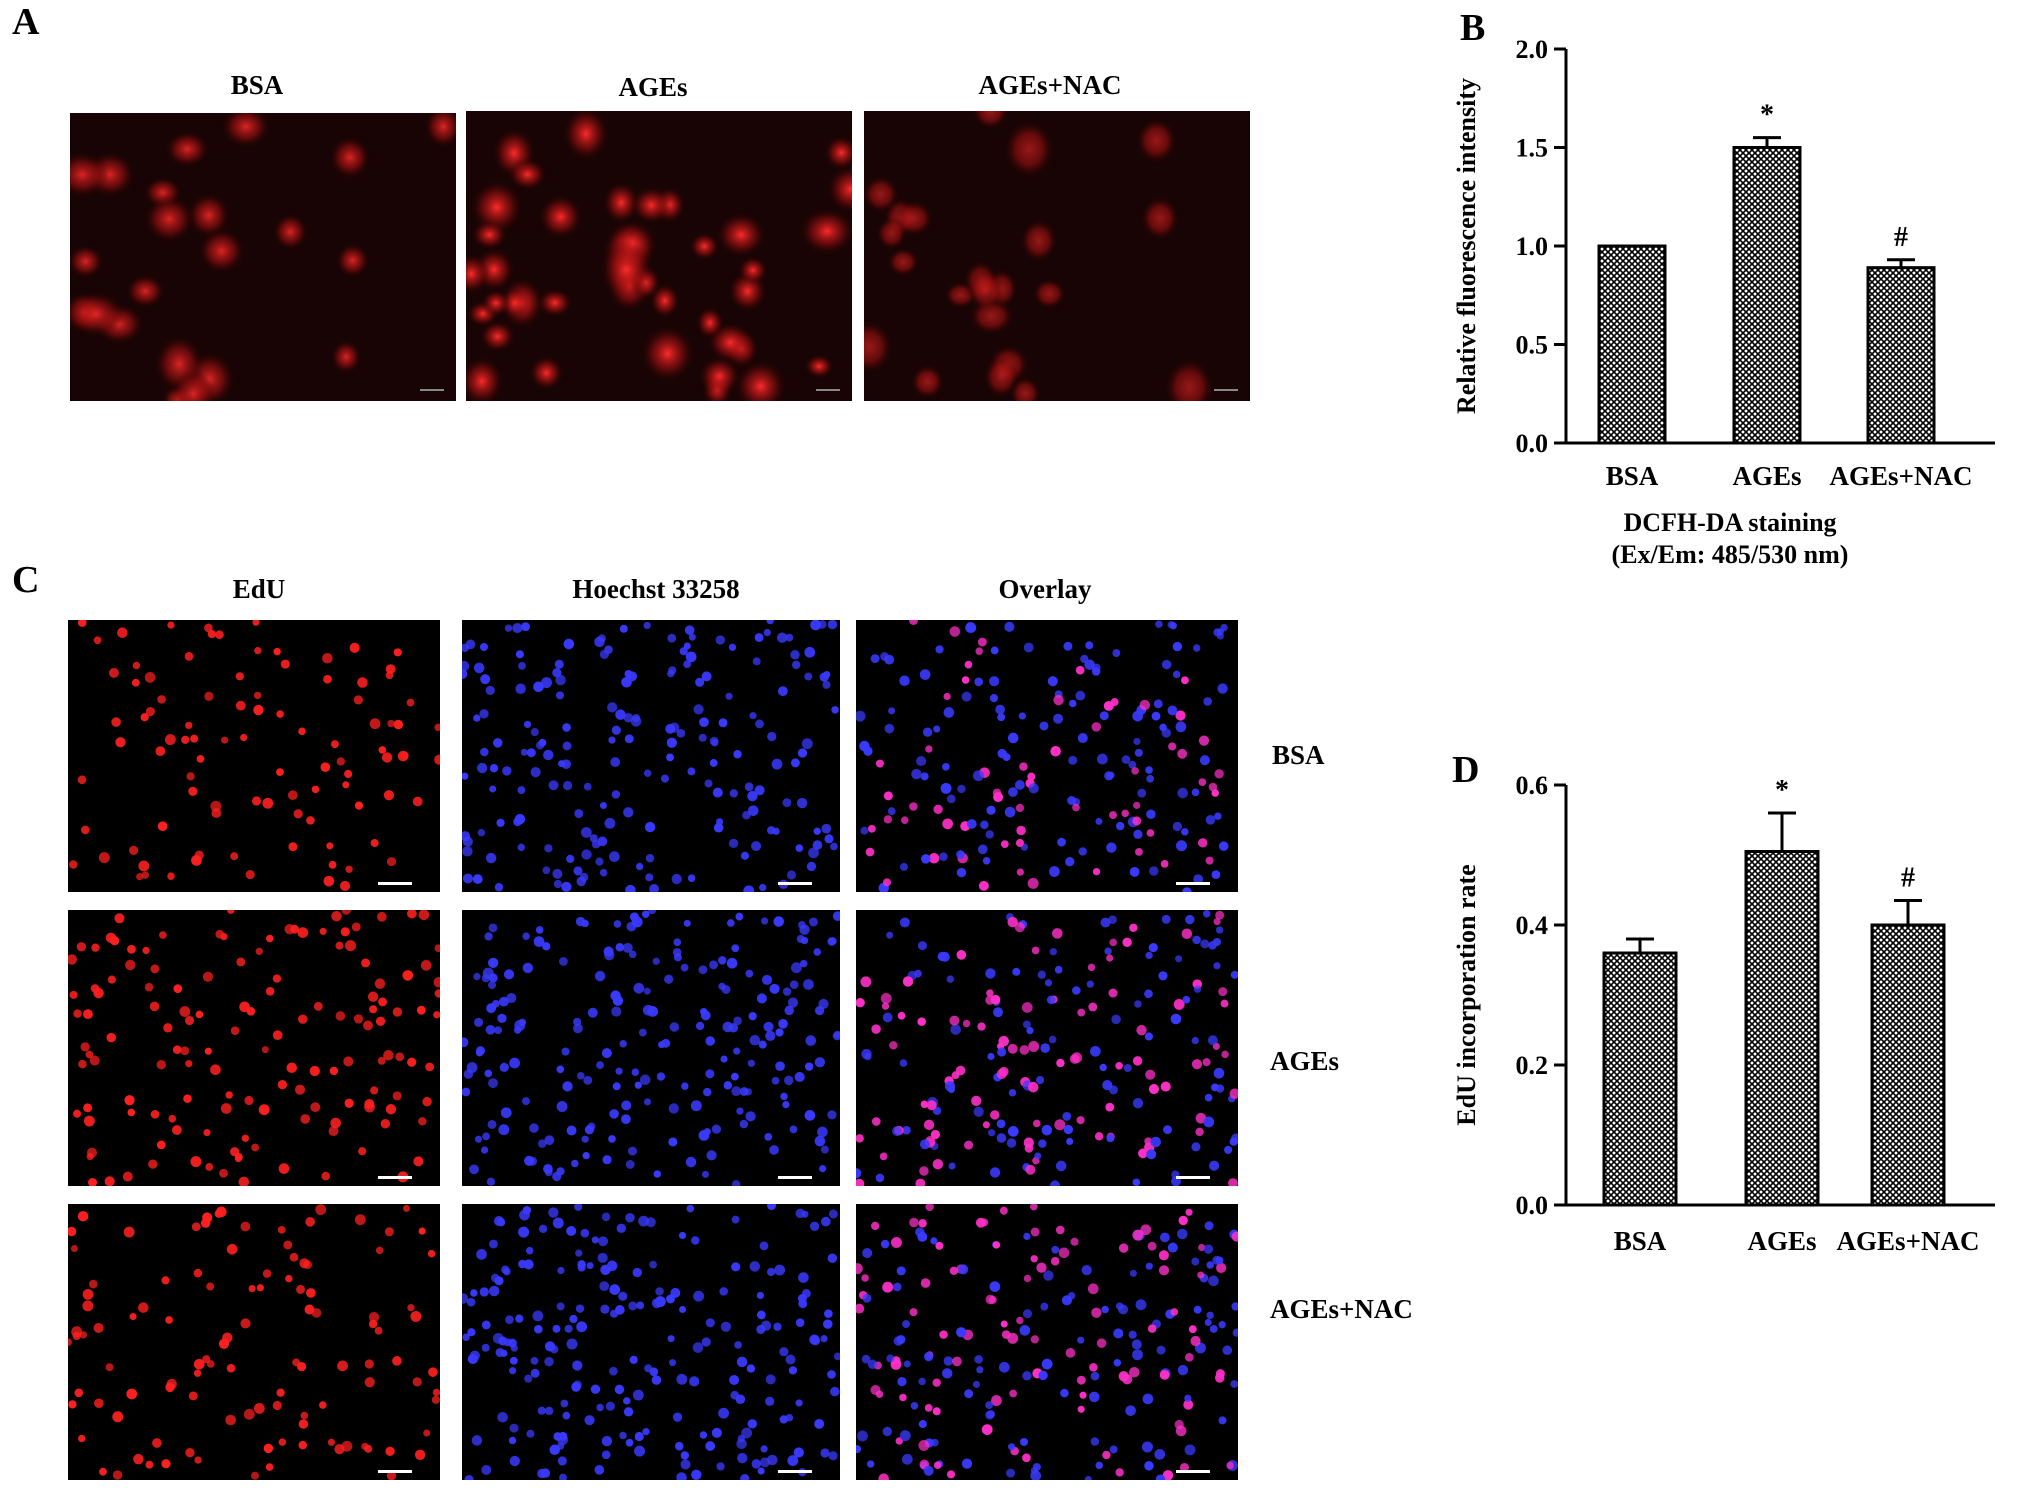 This screenshot has width=2031, height=1495. Describe the element at coordinates (26, 580) in the screenshot. I see `panel-c-letter: C` at that location.